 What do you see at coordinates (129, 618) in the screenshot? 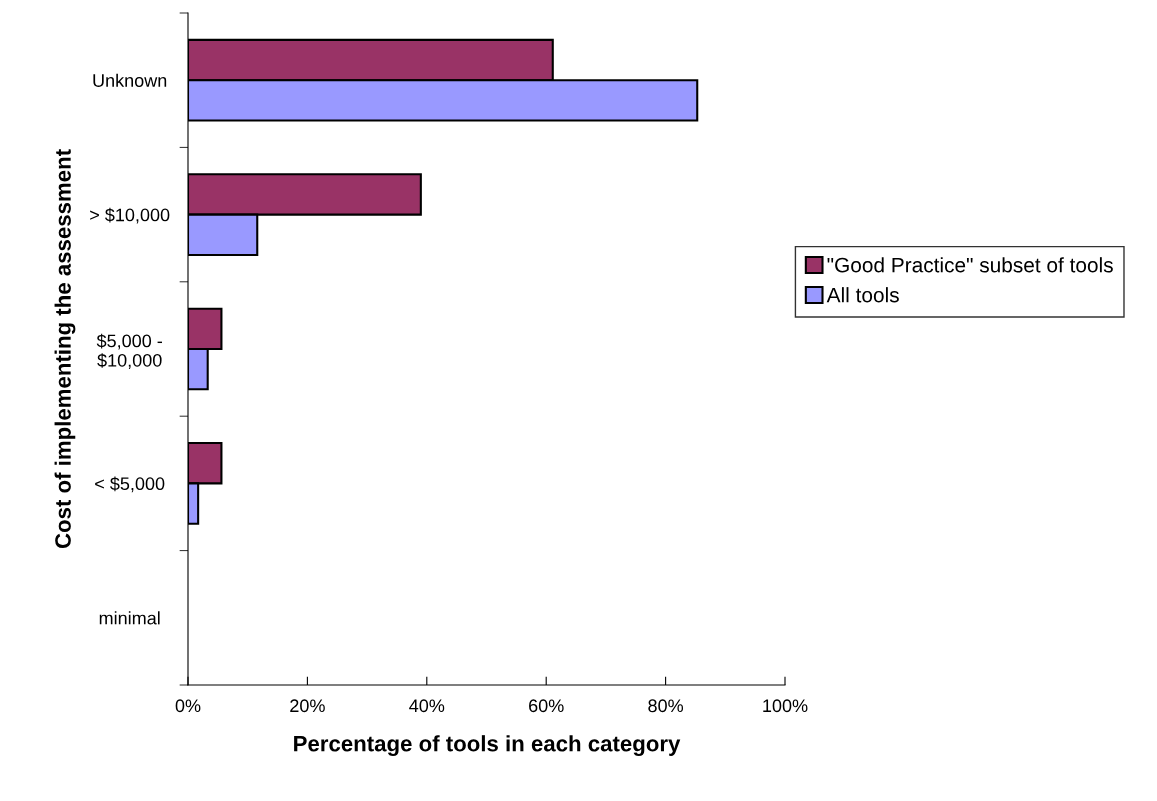
I see `y-tick-label: minimal` at bounding box center [129, 618].